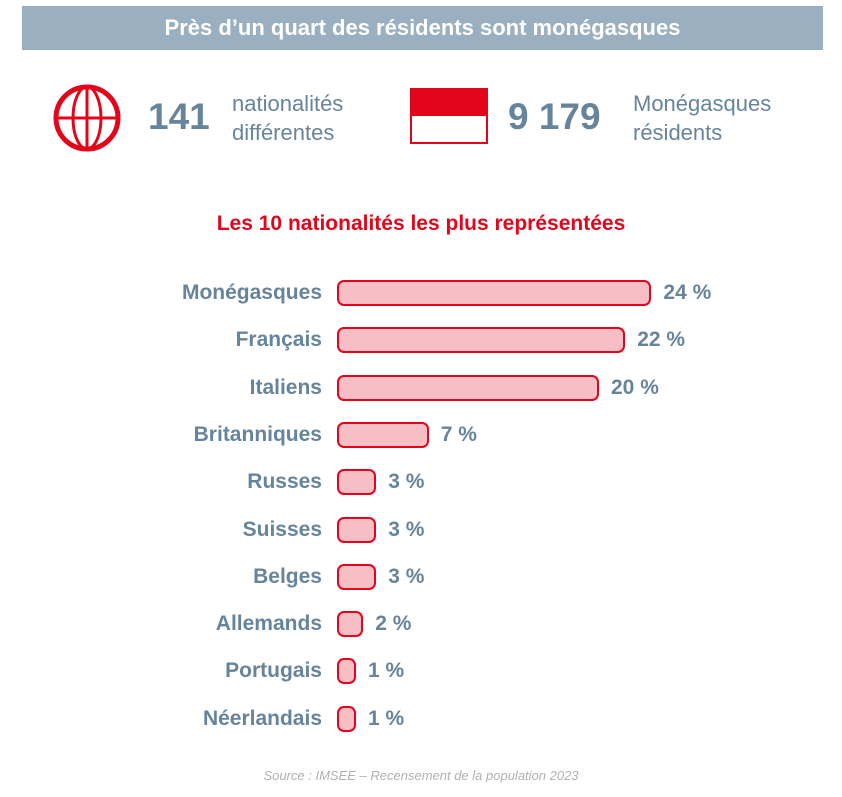 Image resolution: width=842 pixels, height=797 pixels. I want to click on bar-row: Belges 3 %, so click(421, 577).